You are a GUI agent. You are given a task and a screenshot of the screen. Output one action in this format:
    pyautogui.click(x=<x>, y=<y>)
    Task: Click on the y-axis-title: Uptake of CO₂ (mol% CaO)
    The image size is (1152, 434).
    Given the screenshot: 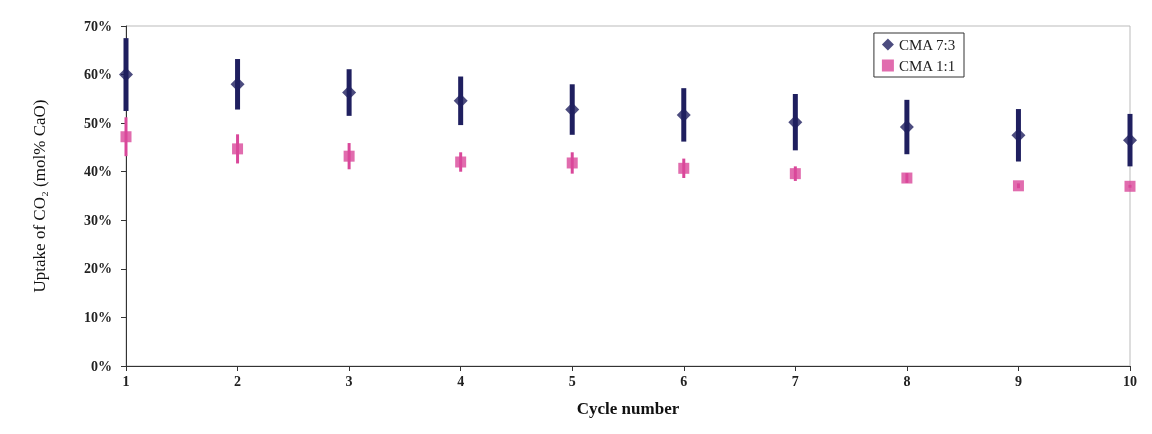 What is the action you would take?
    pyautogui.click(x=39, y=196)
    